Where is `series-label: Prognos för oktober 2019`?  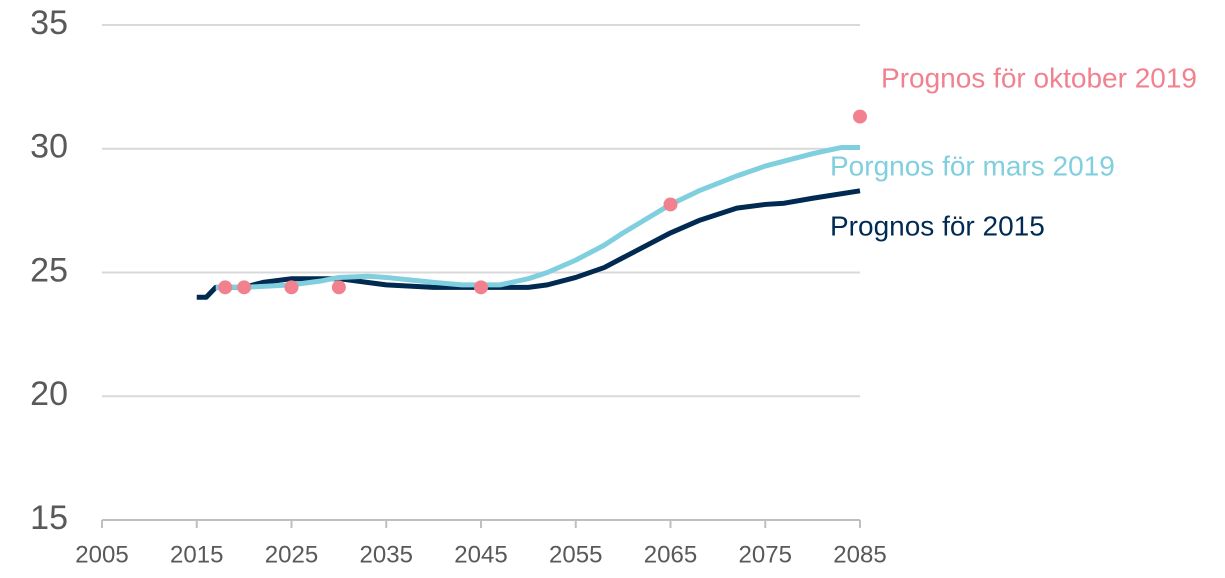 series-label: Prognos för oktober 2019 is located at coordinates (1039, 77).